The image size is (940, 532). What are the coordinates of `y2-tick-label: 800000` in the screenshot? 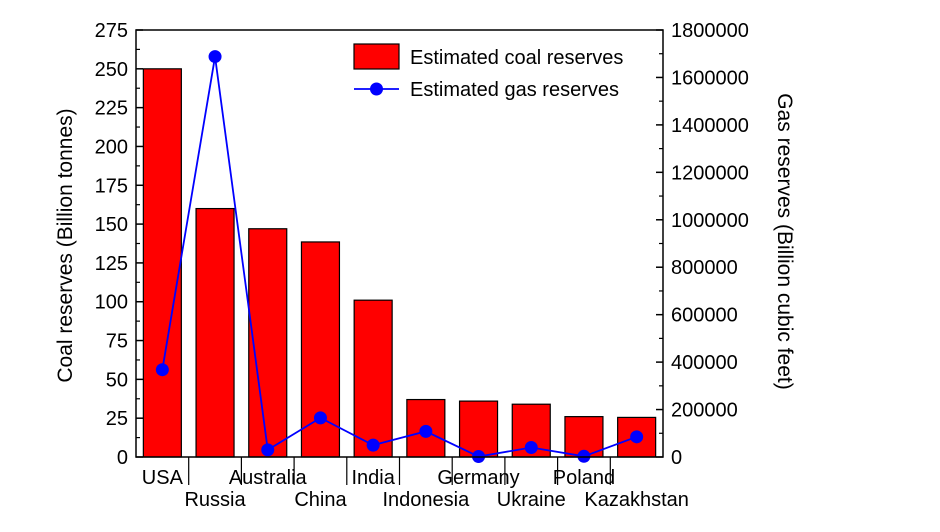 It's located at (704, 268).